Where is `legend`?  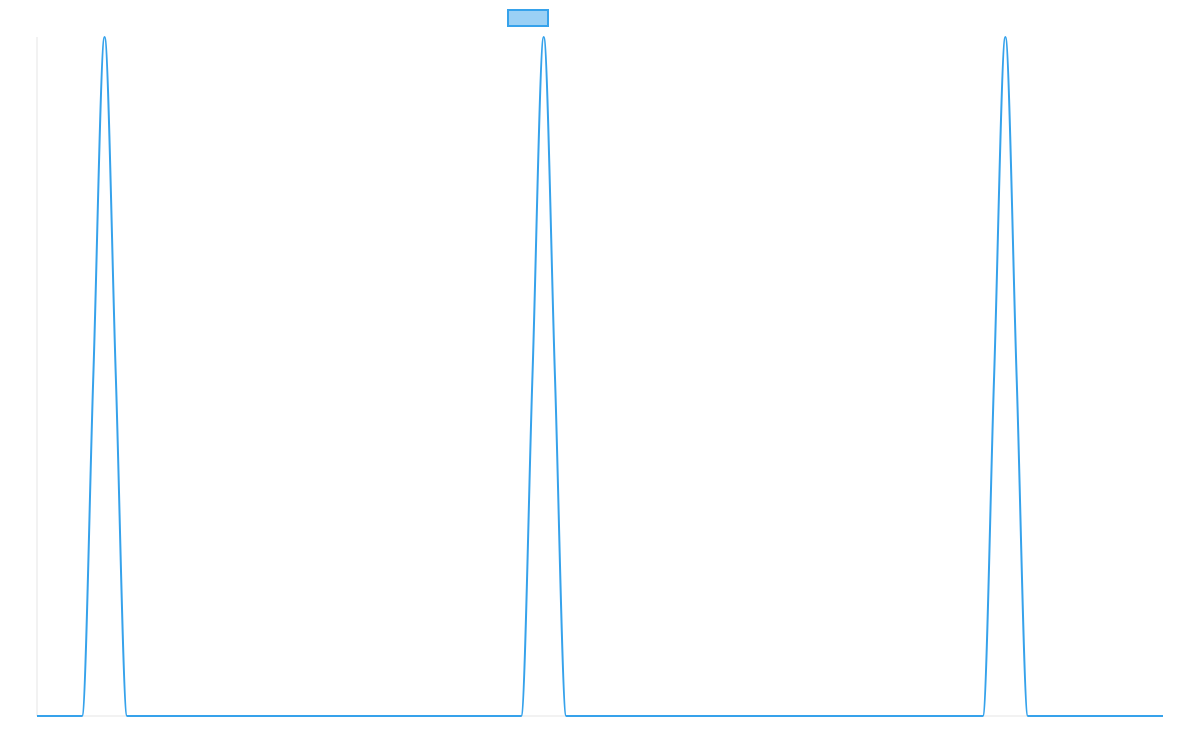
legend is located at coordinates (528, 18).